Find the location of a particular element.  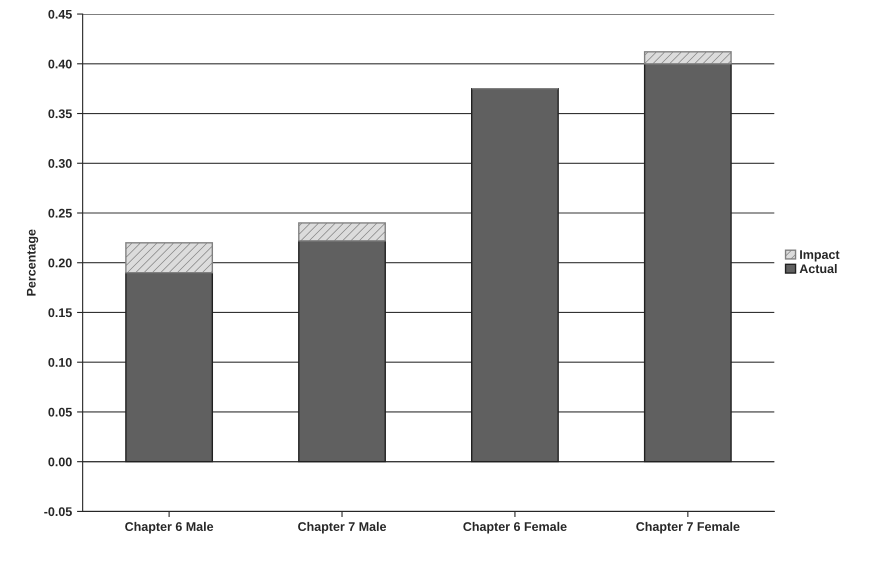

y-tick-label: 0.00 is located at coordinates (60, 461).